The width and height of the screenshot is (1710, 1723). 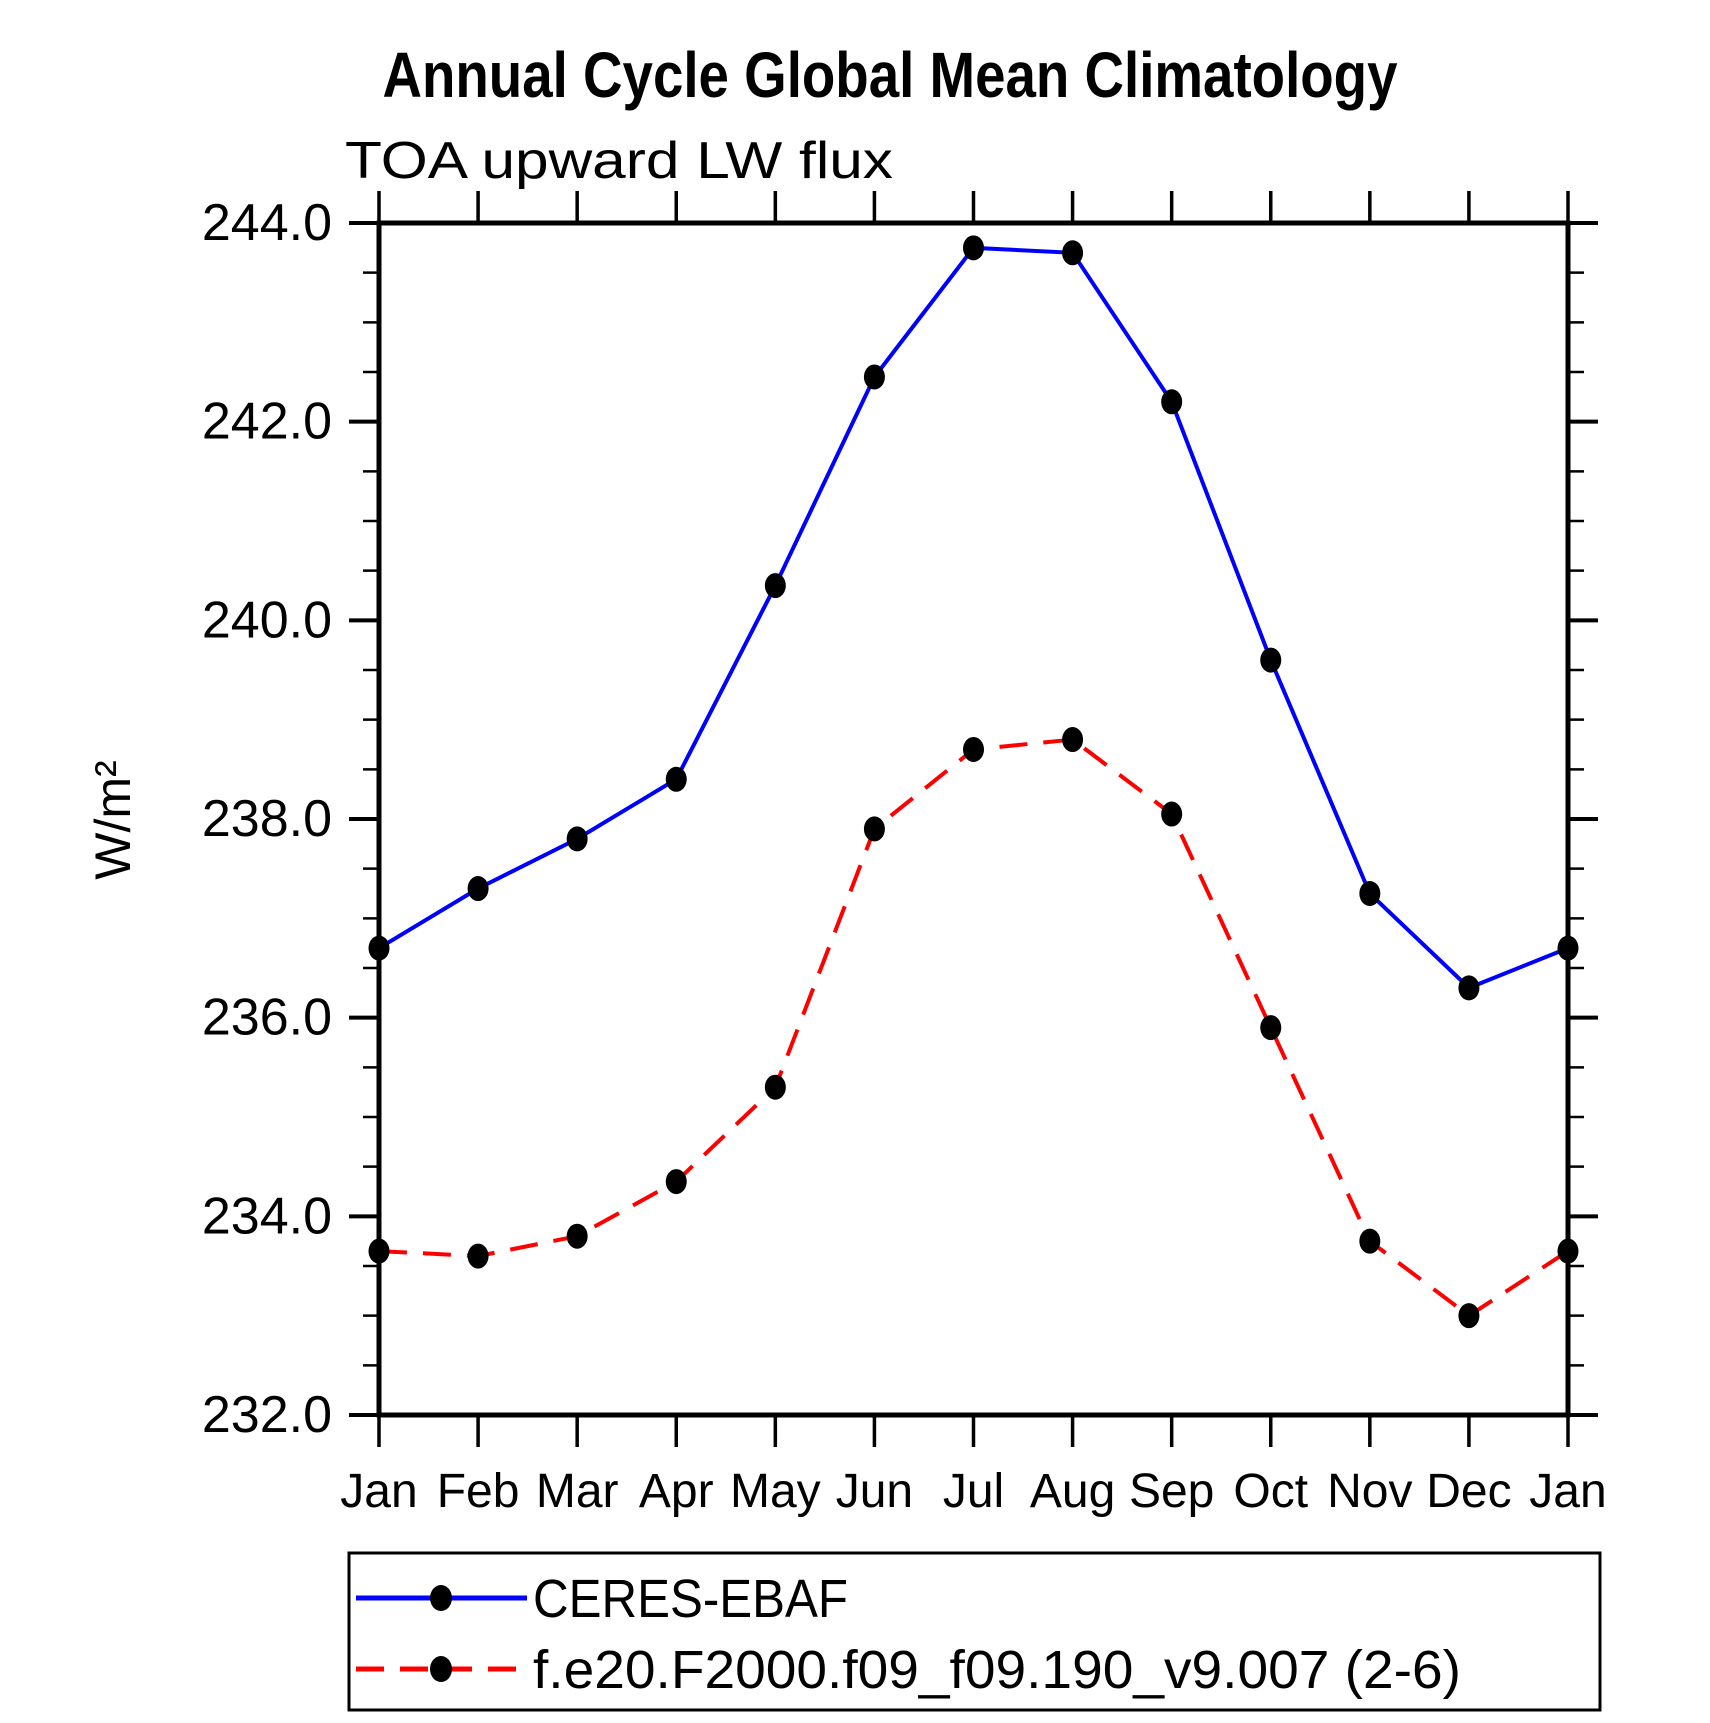 I want to click on y-tick-label: 242.0, so click(x=267, y=422).